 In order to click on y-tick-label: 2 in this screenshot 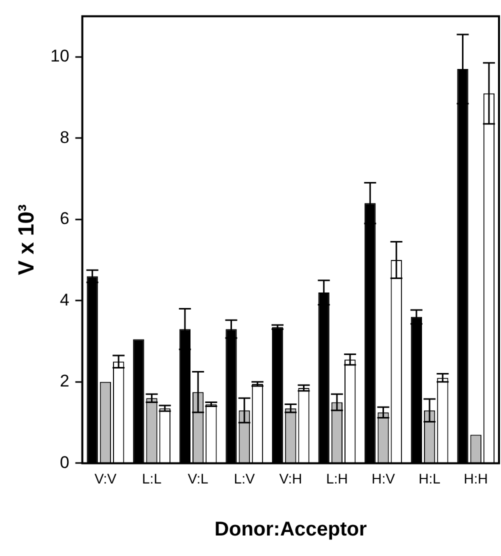, I will do `click(65, 381)`.